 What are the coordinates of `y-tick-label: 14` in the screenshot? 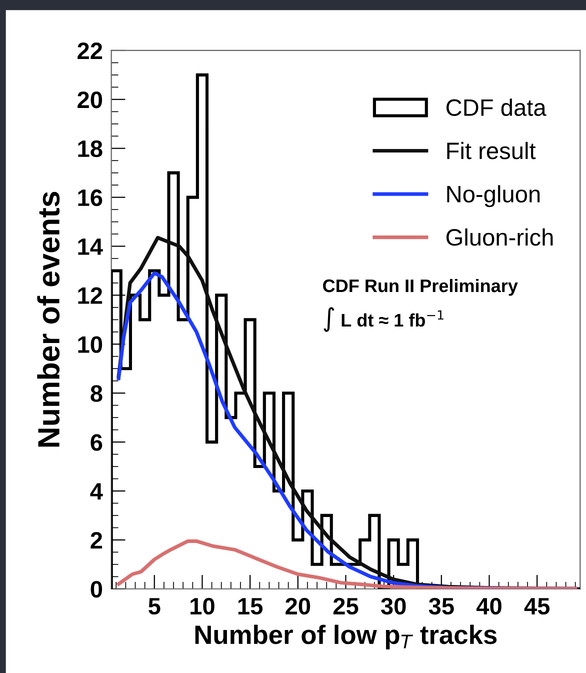 It's located at (90, 246).